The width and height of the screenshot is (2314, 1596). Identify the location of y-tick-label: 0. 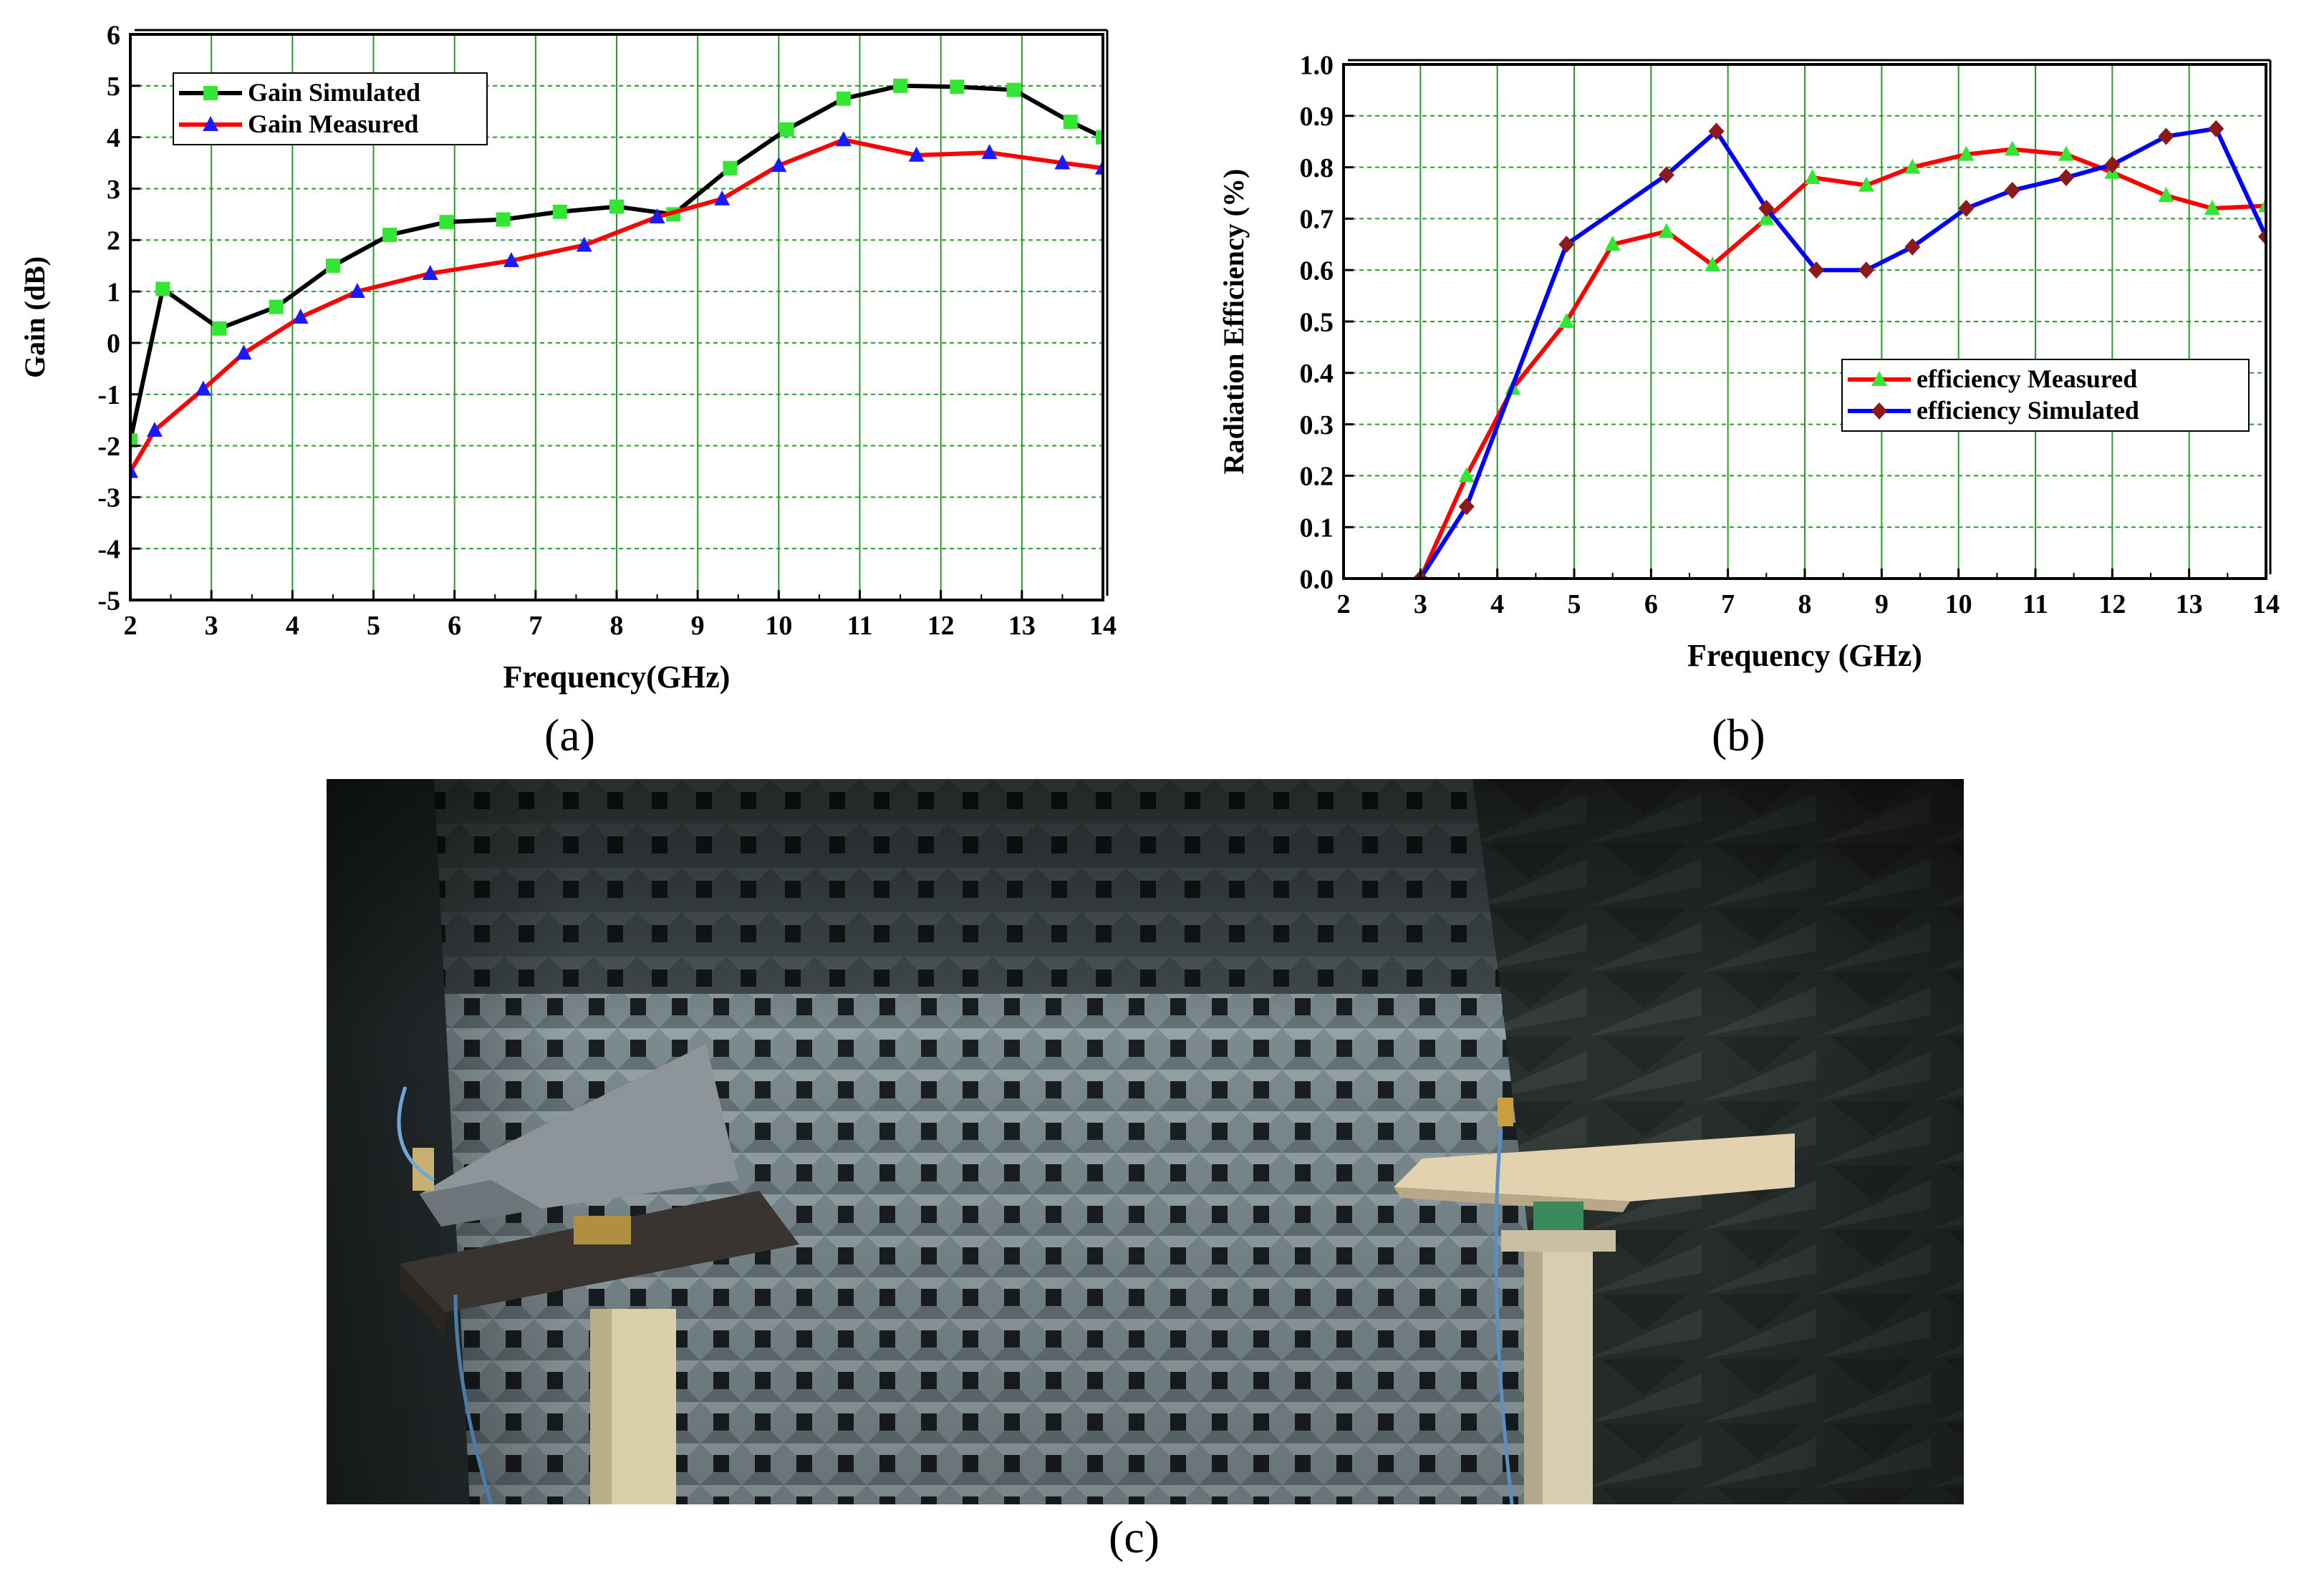
(113, 344).